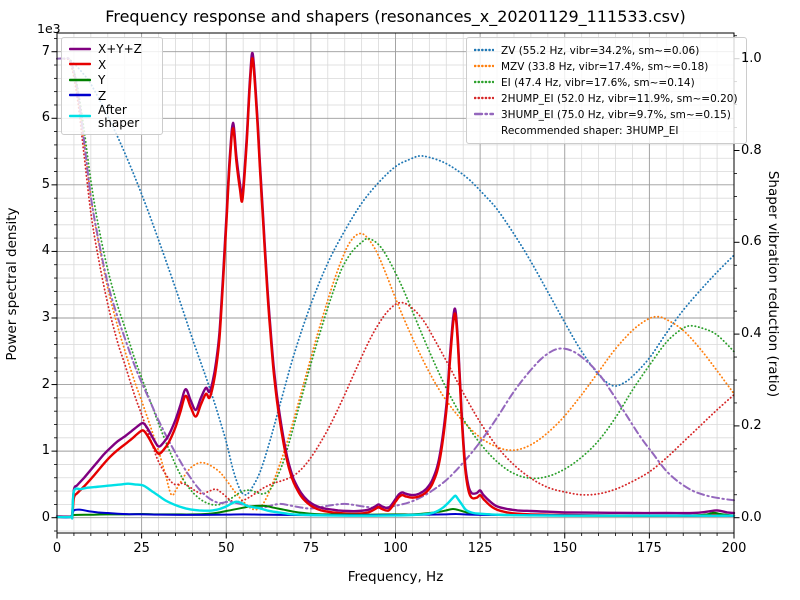  What do you see at coordinates (751, 150) in the screenshot?
I see `y-right-tick-label: 0.8` at bounding box center [751, 150].